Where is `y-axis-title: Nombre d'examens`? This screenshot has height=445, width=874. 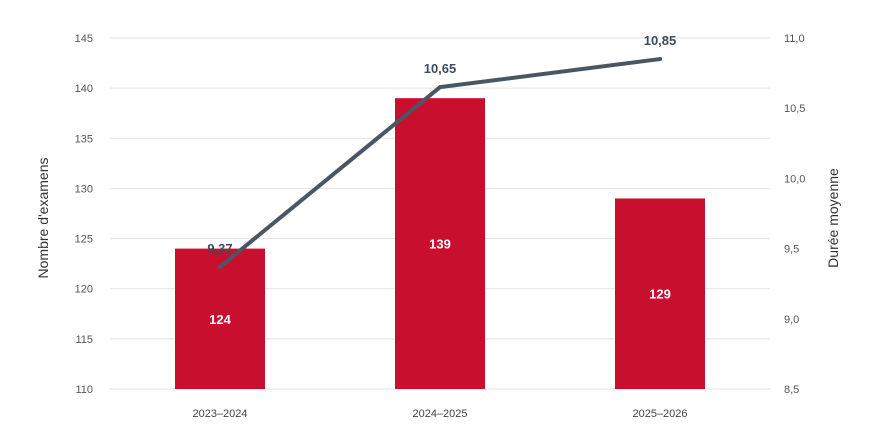 y-axis-title: Nombre d'examens is located at coordinates (43, 218).